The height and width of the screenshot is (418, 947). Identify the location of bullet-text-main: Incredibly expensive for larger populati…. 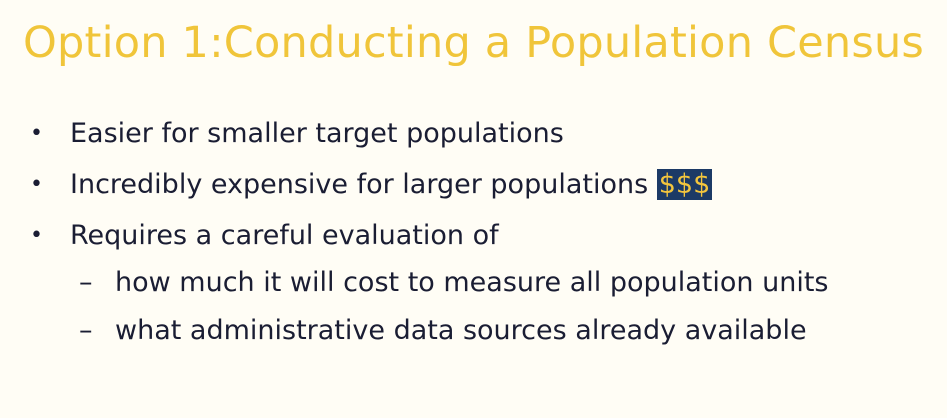
(359, 184).